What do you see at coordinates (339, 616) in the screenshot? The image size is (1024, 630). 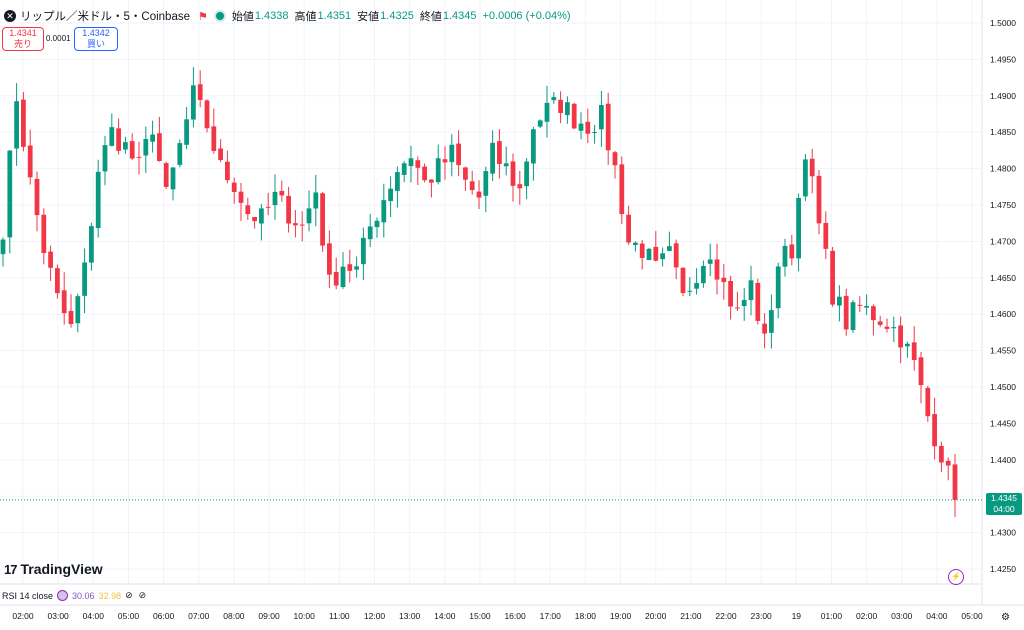 I see `x-tick-label: 11:00` at bounding box center [339, 616].